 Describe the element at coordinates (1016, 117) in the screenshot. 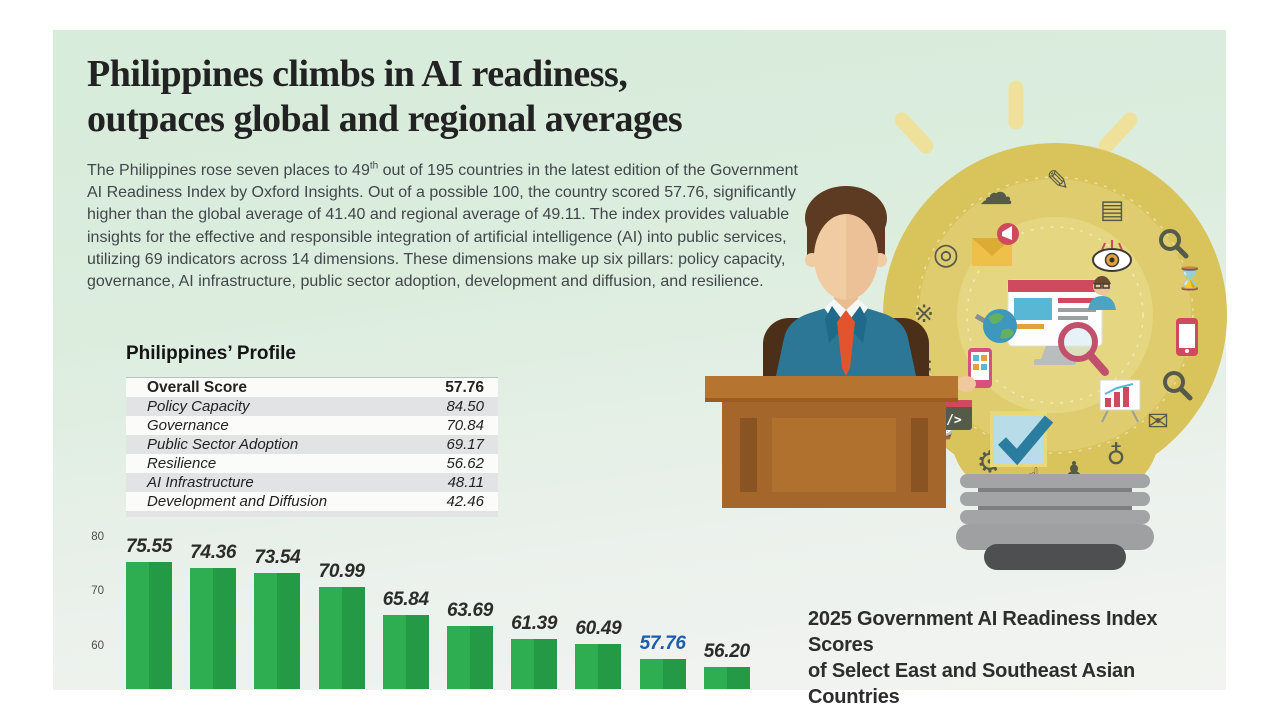

I see `light-rays-icon` at that location.